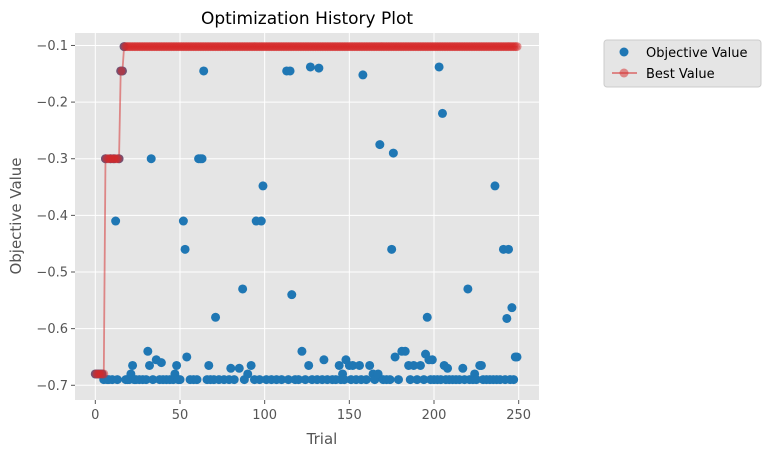 Image resolution: width=770 pixels, height=457 pixels. I want to click on y-tick-label: −0.1, so click(52, 46).